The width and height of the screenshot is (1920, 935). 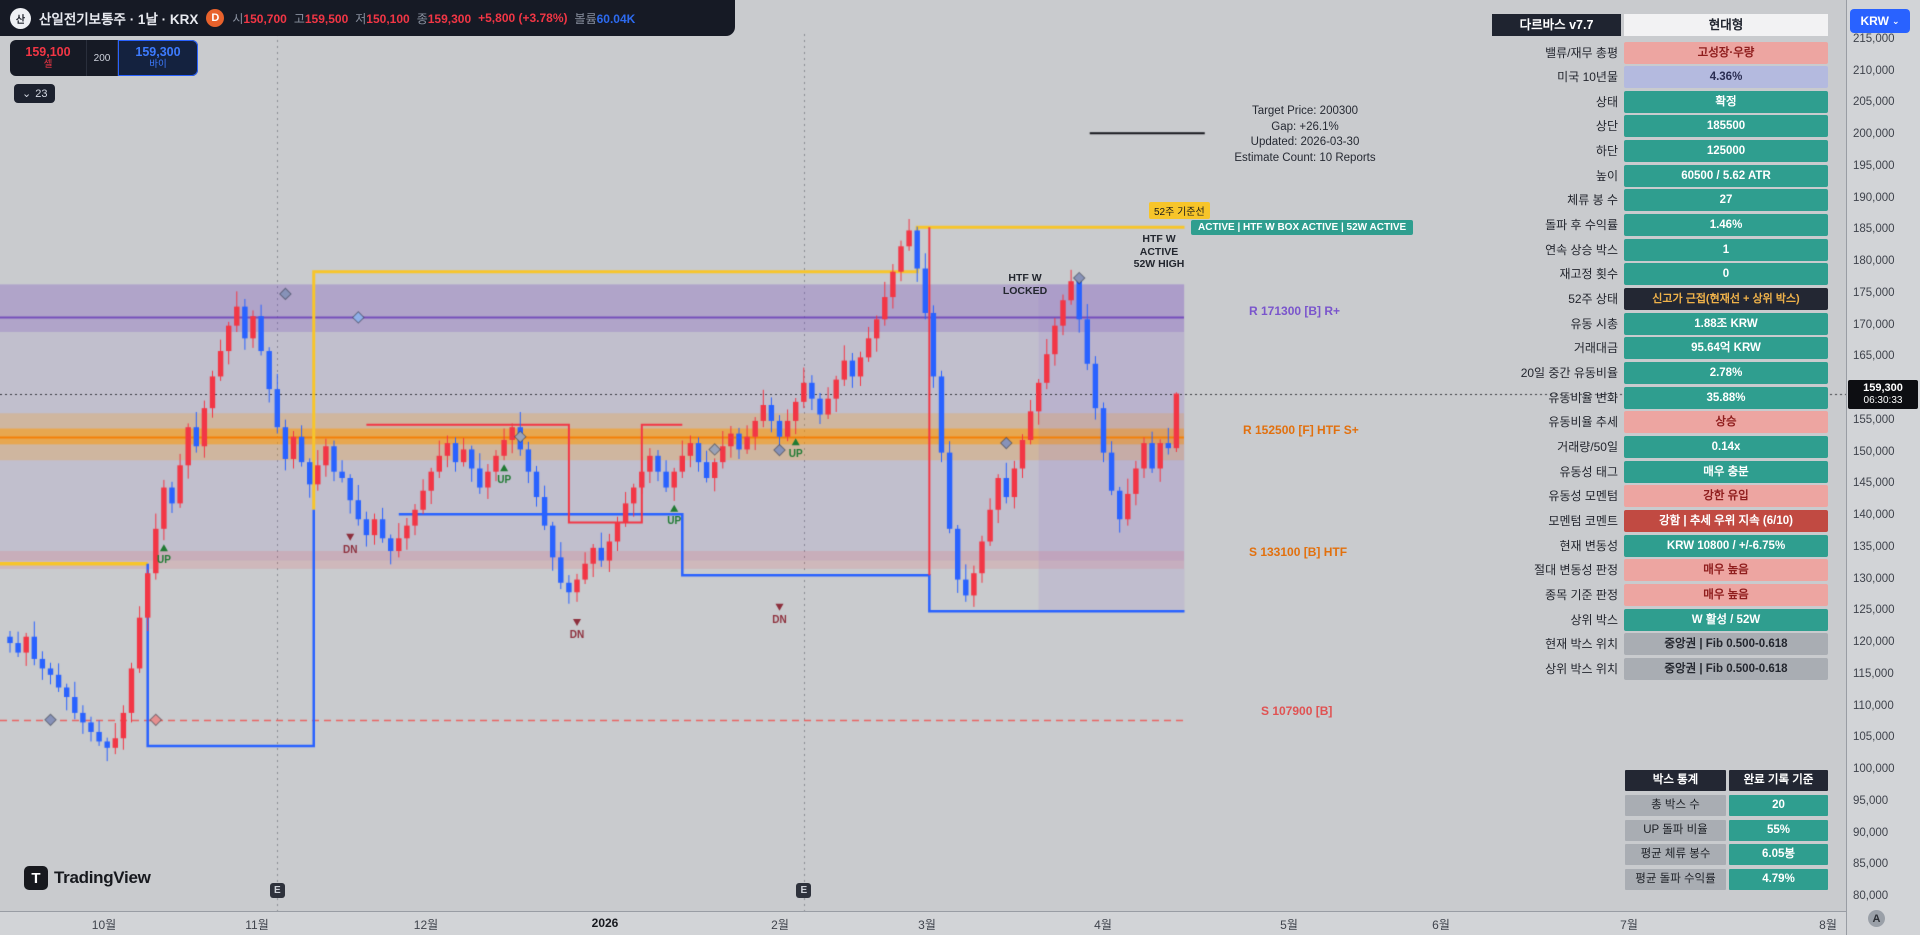 I want to click on price-axis-label: 190,000, so click(x=1874, y=197).